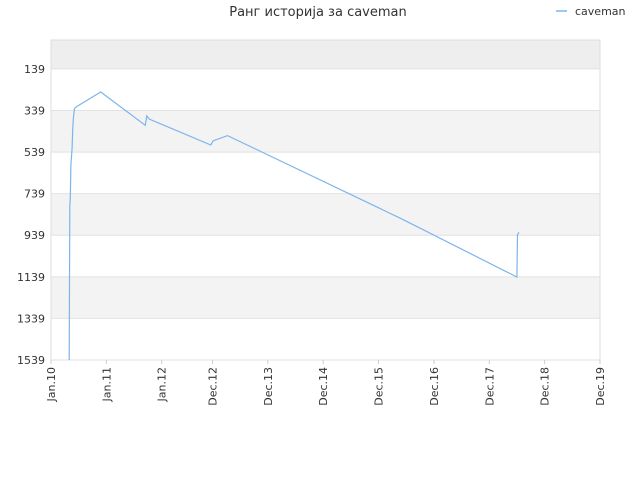 This screenshot has width=640, height=480. Describe the element at coordinates (545, 386) in the screenshot. I see `x-tick-label: Dec.18` at that location.